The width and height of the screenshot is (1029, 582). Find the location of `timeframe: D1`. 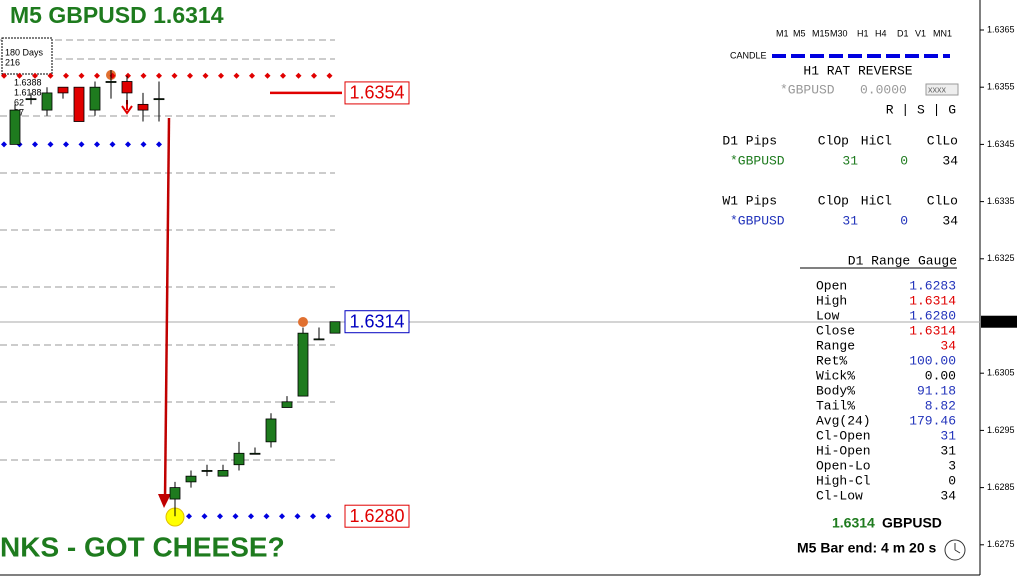

timeframe: D1 is located at coordinates (903, 33).